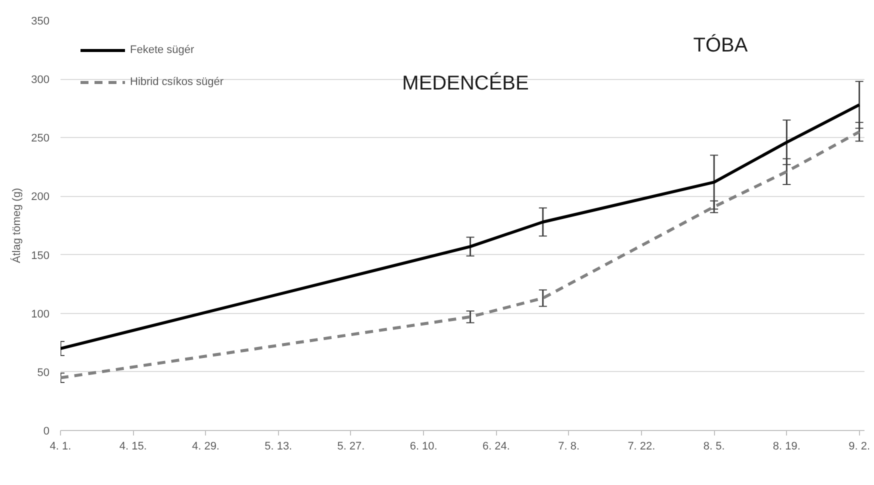 The width and height of the screenshot is (874, 485). Describe the element at coordinates (496, 446) in the screenshot. I see `x-tick-label: 6. 24.` at that location.